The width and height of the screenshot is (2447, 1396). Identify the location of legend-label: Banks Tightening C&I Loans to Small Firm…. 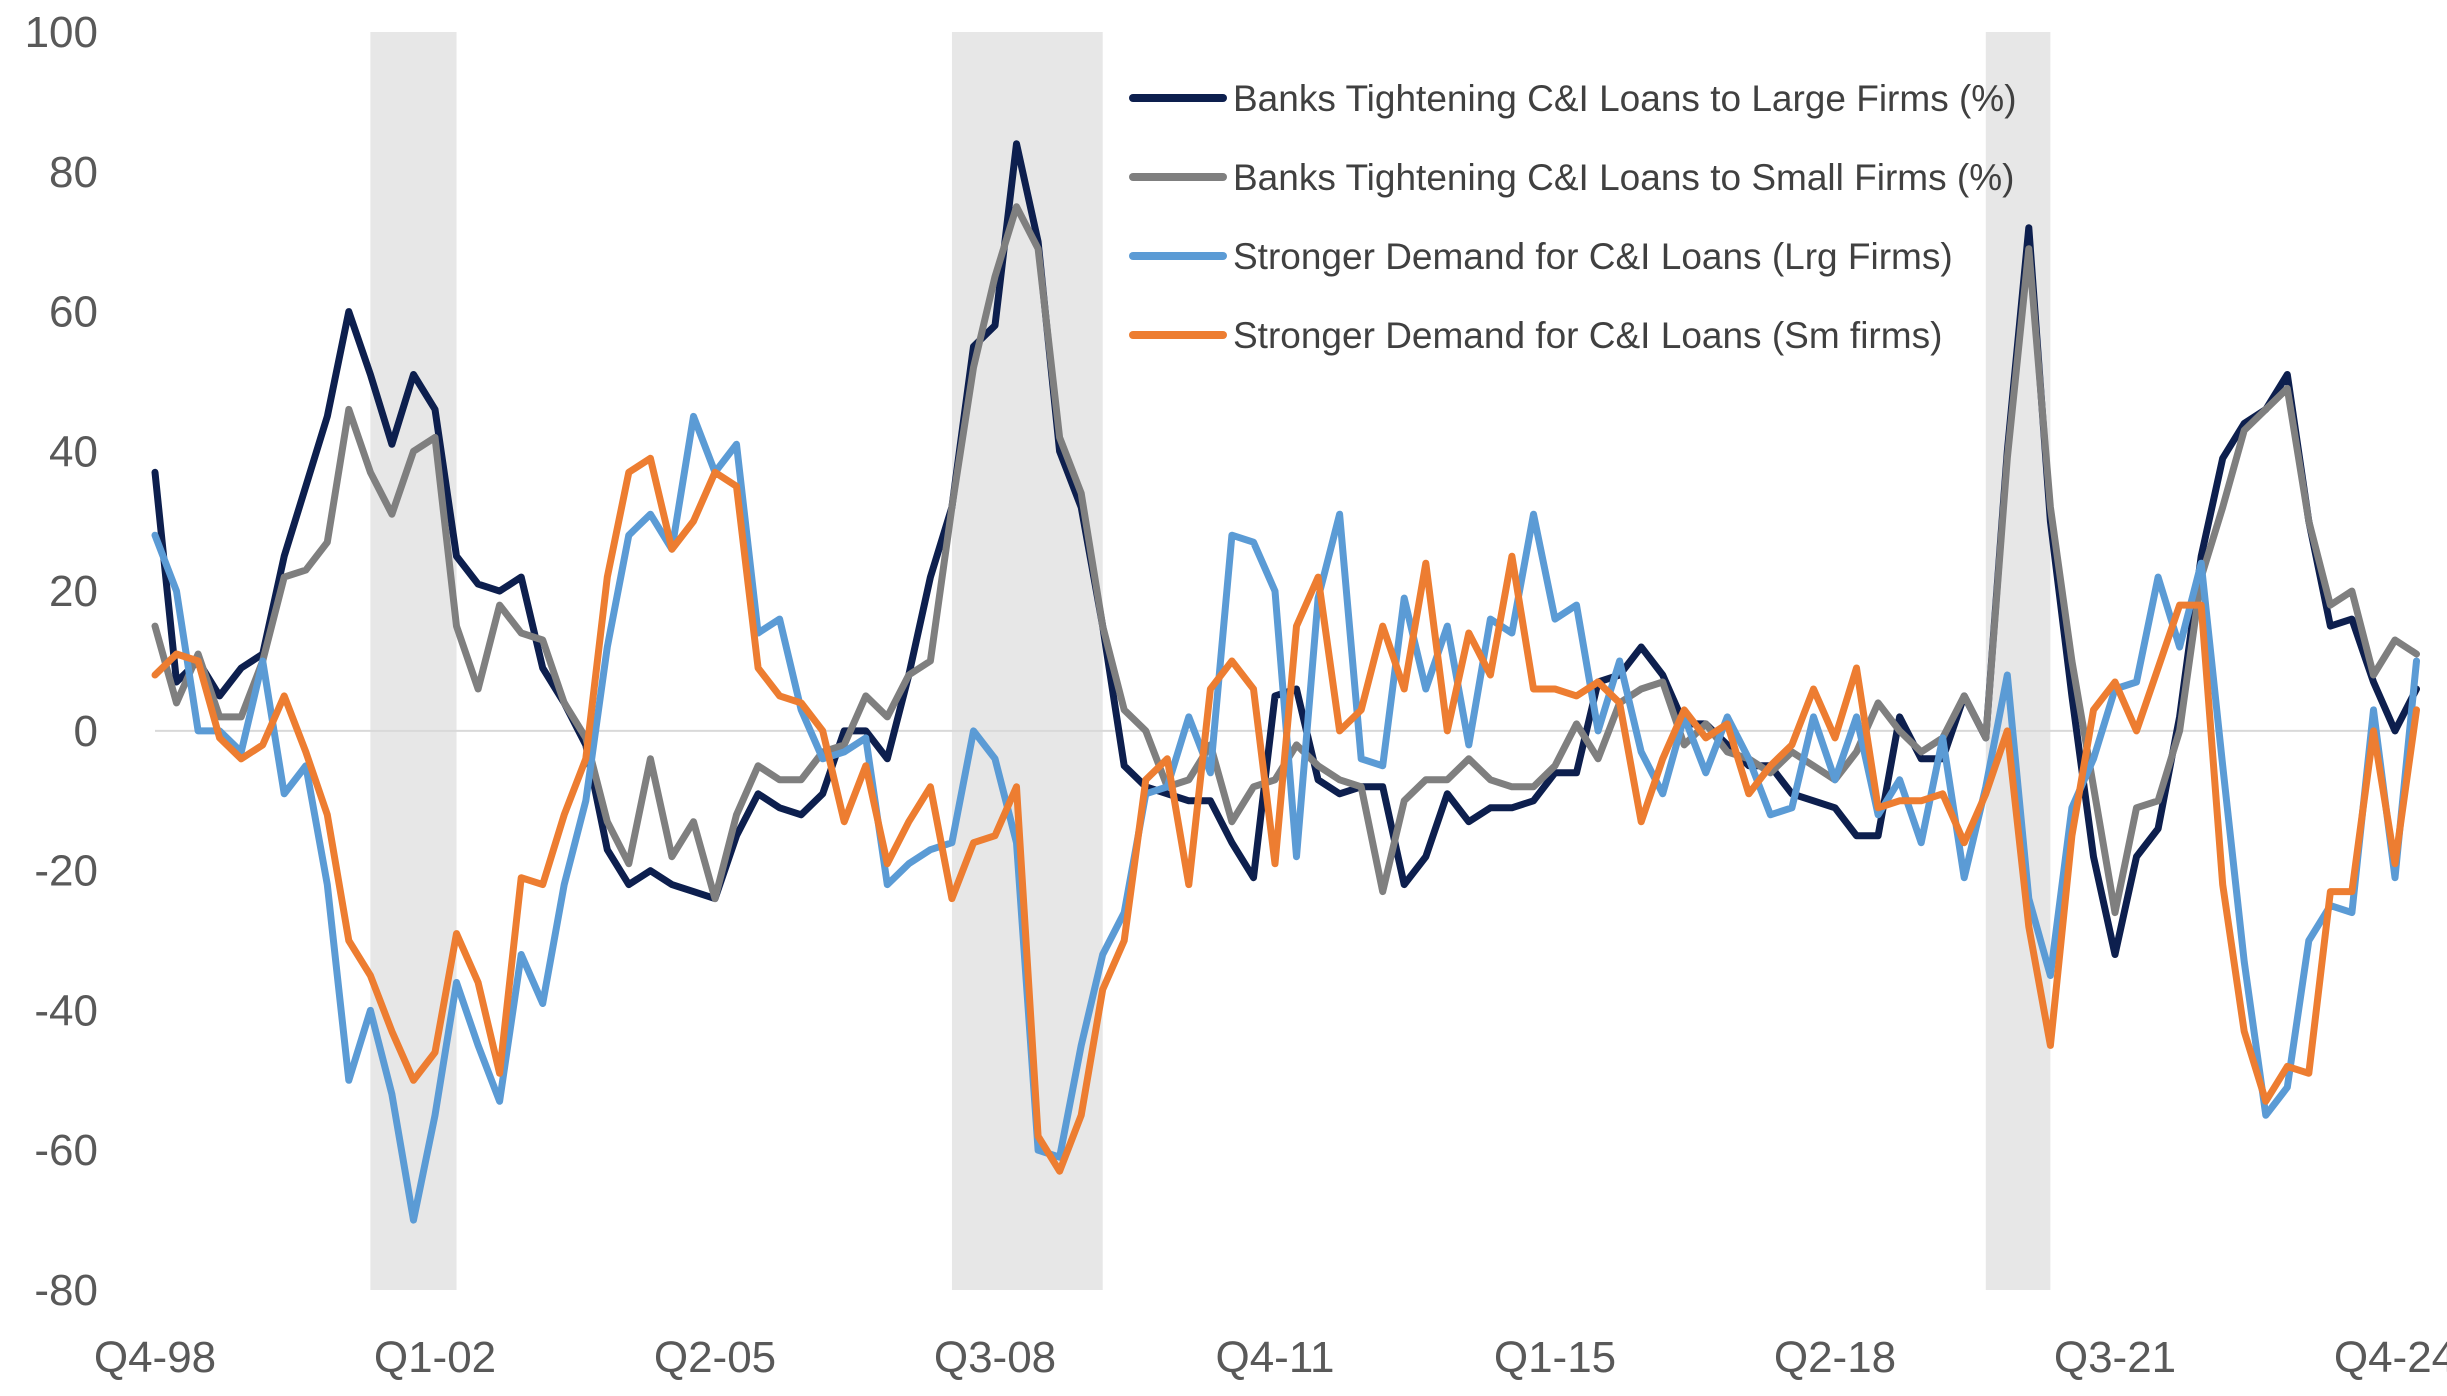
(1623, 177).